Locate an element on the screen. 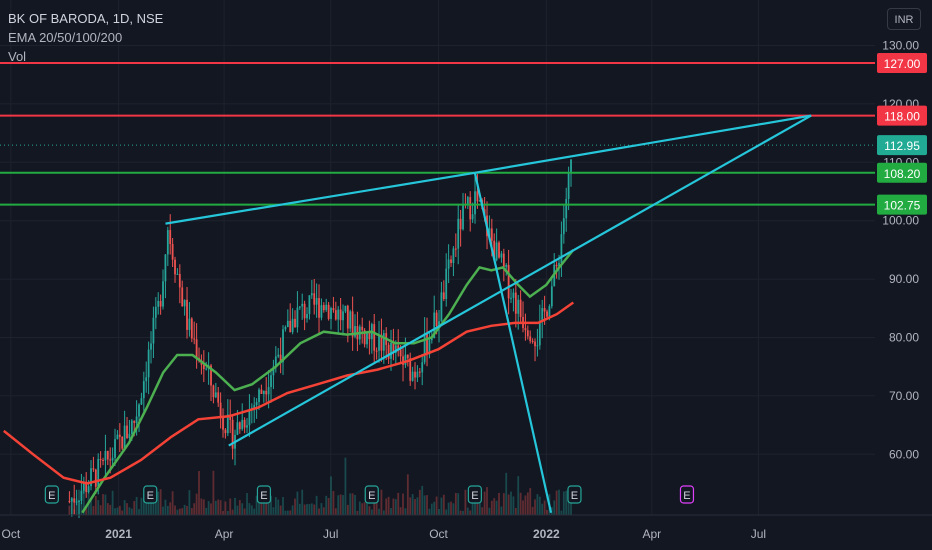 The height and width of the screenshot is (550, 932). volume-bars is located at coordinates (320, 486).